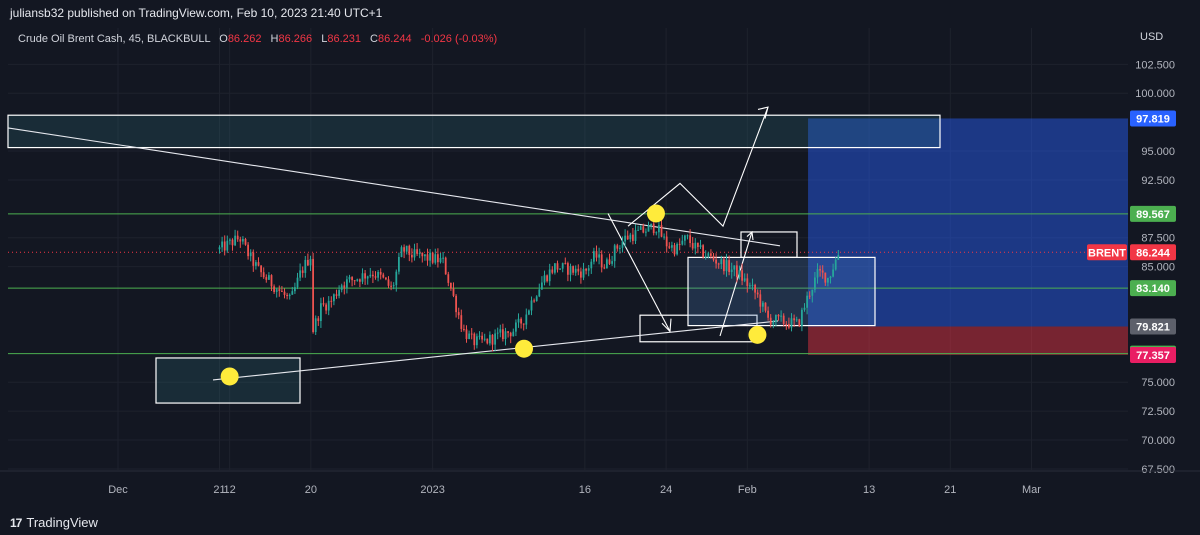  I want to click on tradingview-logo-icon: 17, so click(16, 522).